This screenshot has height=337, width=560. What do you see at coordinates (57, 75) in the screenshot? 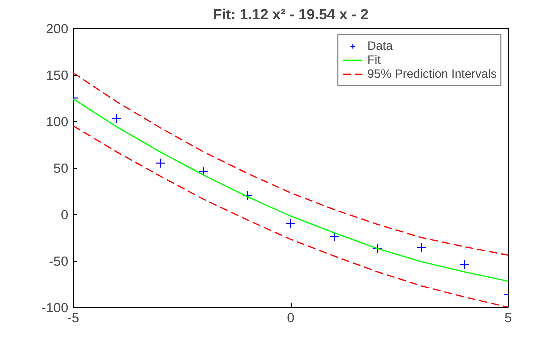
I see `y-tick-label: 150` at bounding box center [57, 75].